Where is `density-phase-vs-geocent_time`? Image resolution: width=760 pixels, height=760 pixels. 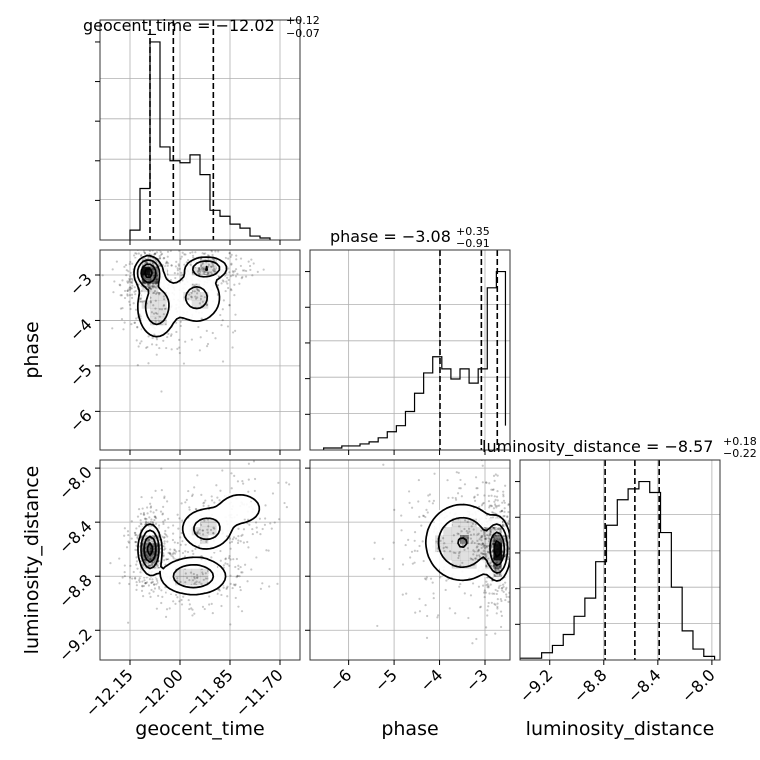 density-phase-vs-geocent_time is located at coordinates (200, 345).